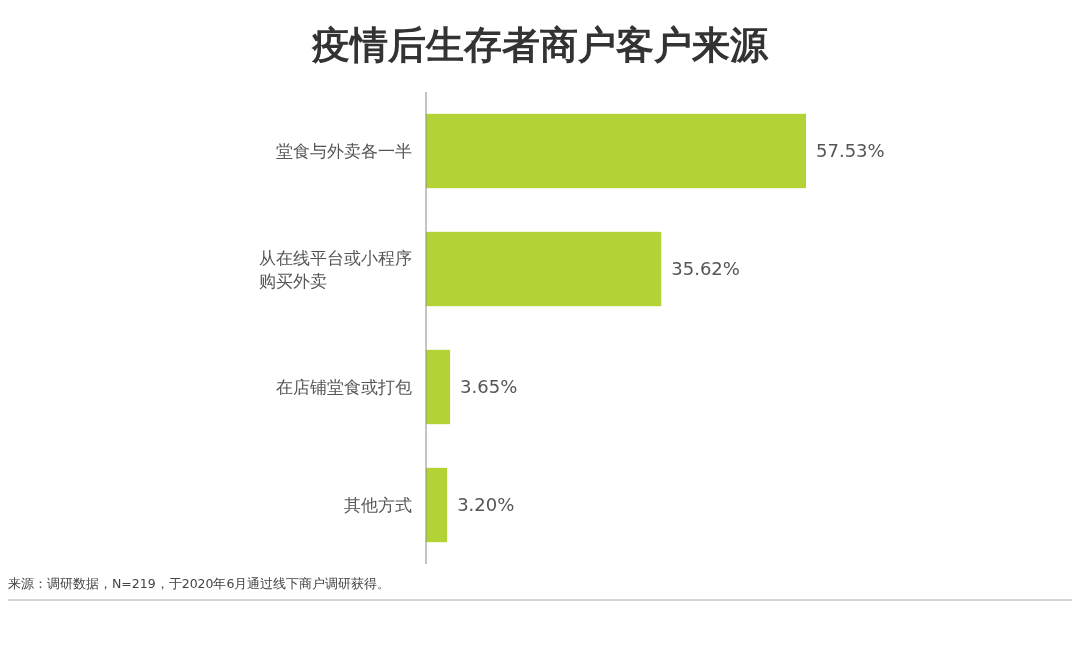 This screenshot has height=645, width=1080. Describe the element at coordinates (705, 268) in the screenshot. I see `data-label: 35.62%` at that location.